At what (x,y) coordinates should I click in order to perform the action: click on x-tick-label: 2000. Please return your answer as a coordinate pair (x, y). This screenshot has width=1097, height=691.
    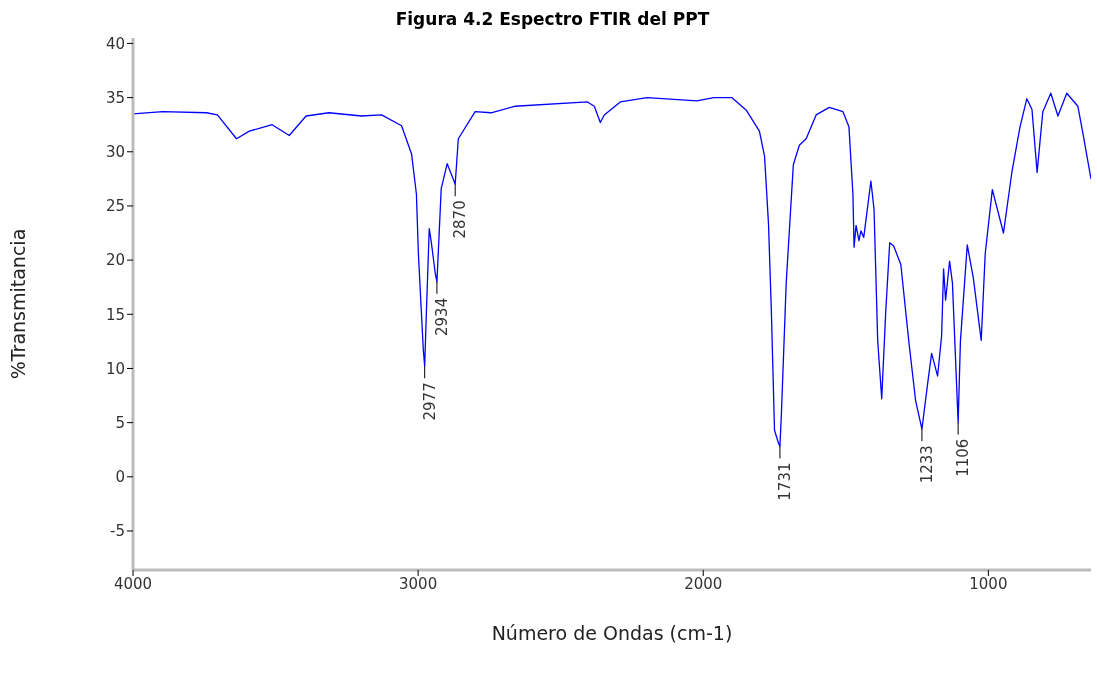
    Looking at the image, I should click on (703, 583).